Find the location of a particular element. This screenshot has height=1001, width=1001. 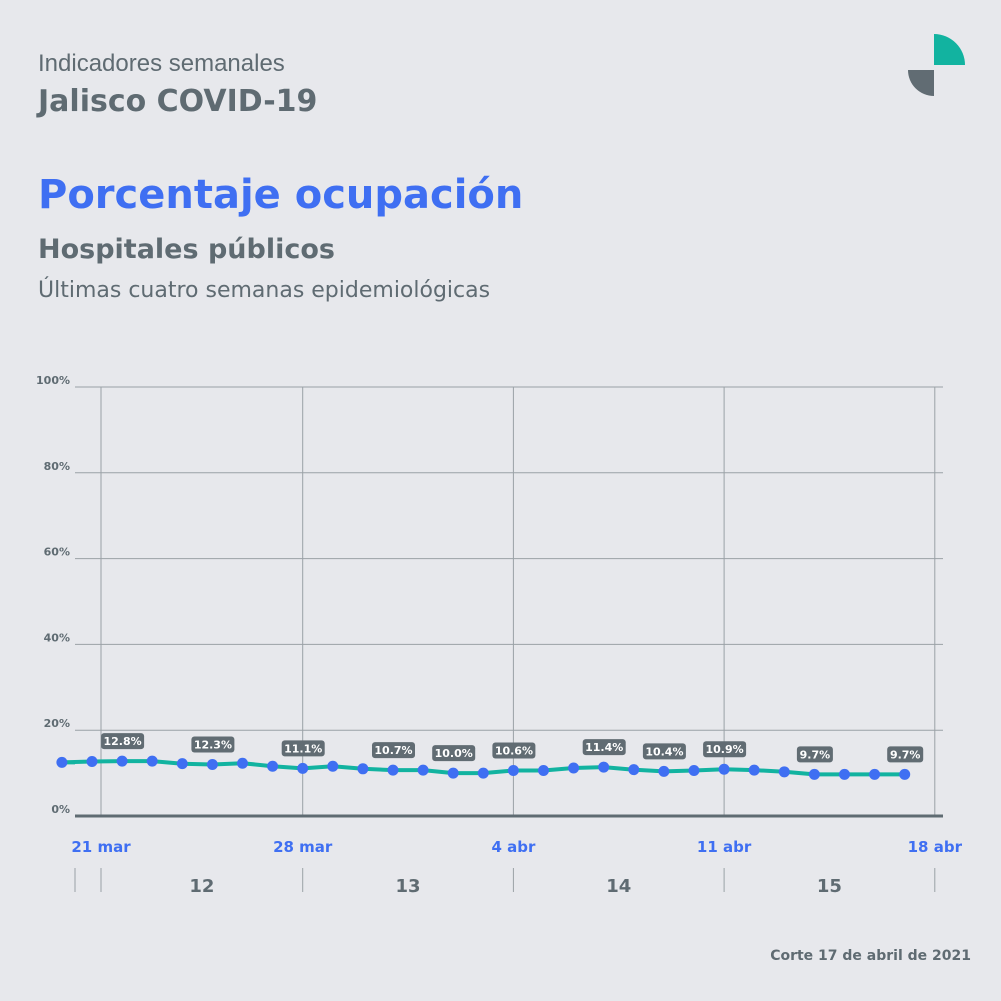

data-label: 10.9% is located at coordinates (725, 749).